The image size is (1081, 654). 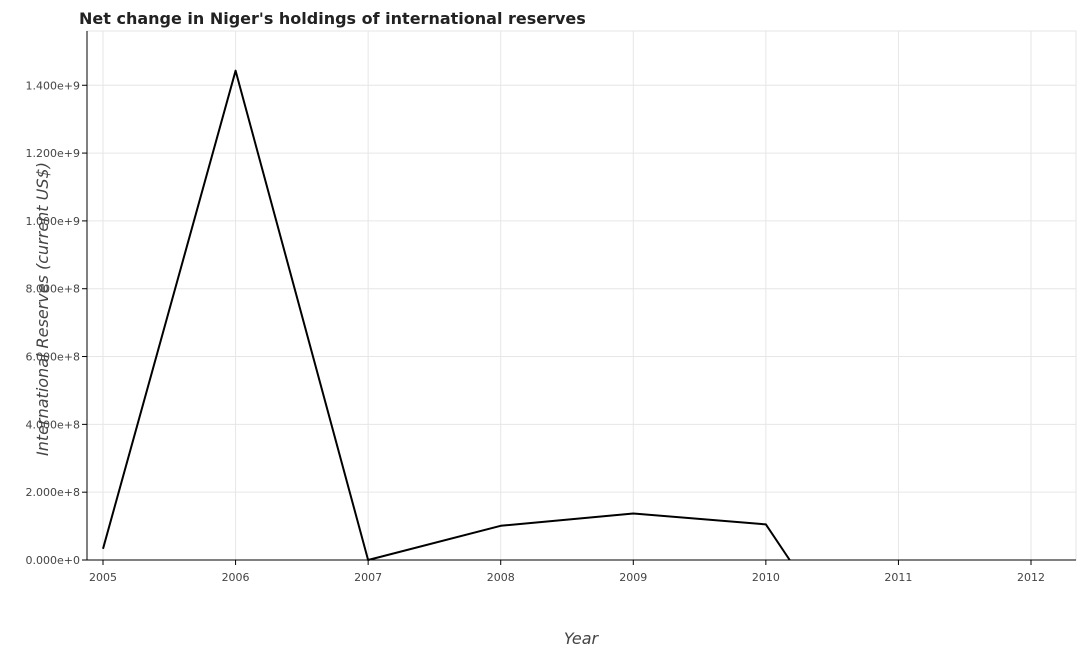 I want to click on x-tick-label: 2007, so click(x=368, y=577).